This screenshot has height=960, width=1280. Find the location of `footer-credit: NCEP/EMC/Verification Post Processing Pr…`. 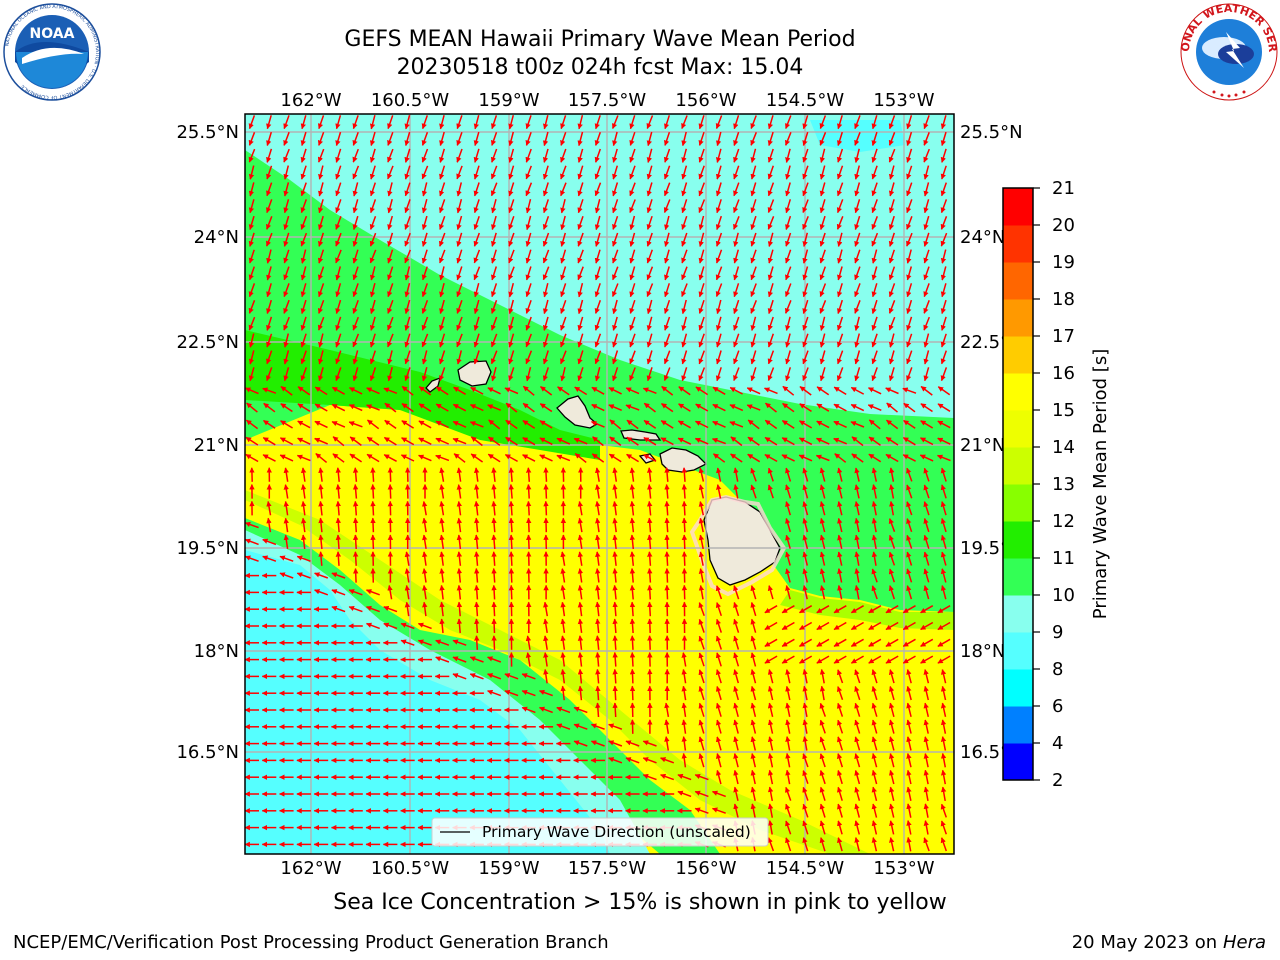

footer-credit: NCEP/EMC/Verification Post Processing Pr… is located at coordinates (311, 942).